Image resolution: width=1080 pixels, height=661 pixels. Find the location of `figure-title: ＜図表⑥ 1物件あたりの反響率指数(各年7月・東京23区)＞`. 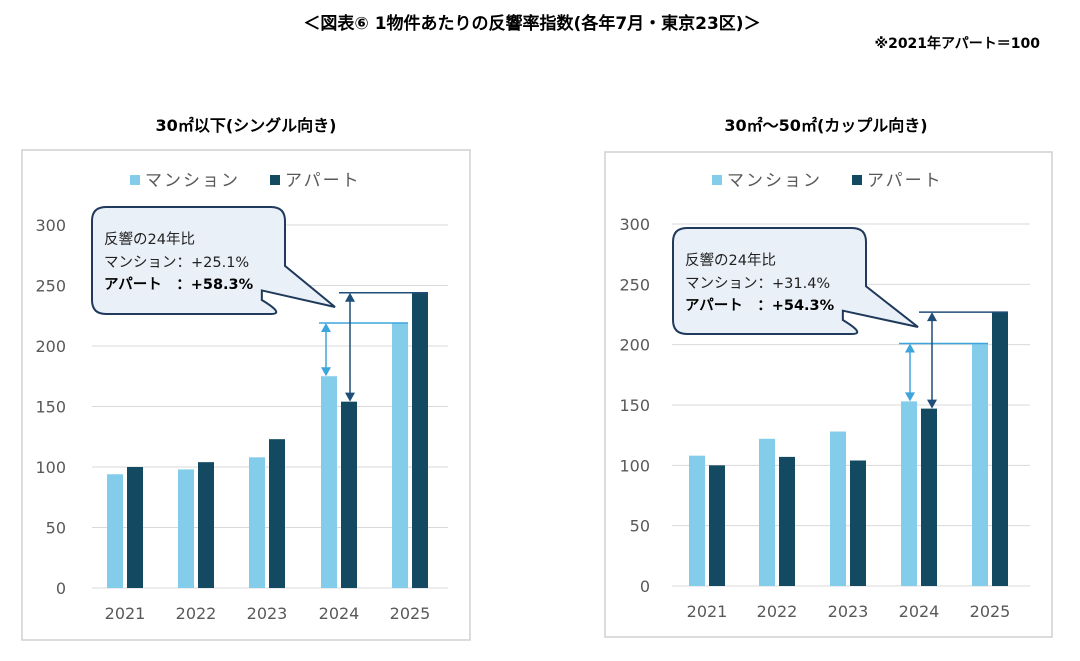

figure-title: ＜図表⑥ 1物件あたりの反響率指数(各年7月・東京23区)＞ is located at coordinates (531, 23).